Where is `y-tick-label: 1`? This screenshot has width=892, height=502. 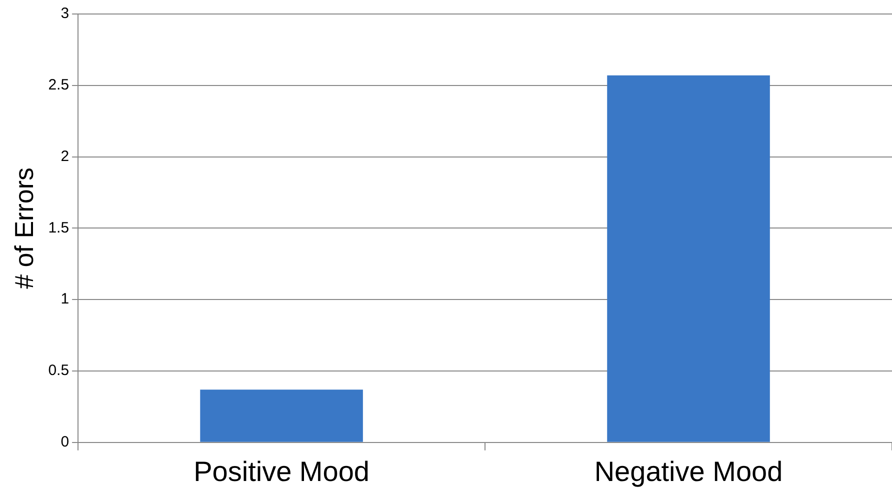 y-tick-label: 1 is located at coordinates (65, 299).